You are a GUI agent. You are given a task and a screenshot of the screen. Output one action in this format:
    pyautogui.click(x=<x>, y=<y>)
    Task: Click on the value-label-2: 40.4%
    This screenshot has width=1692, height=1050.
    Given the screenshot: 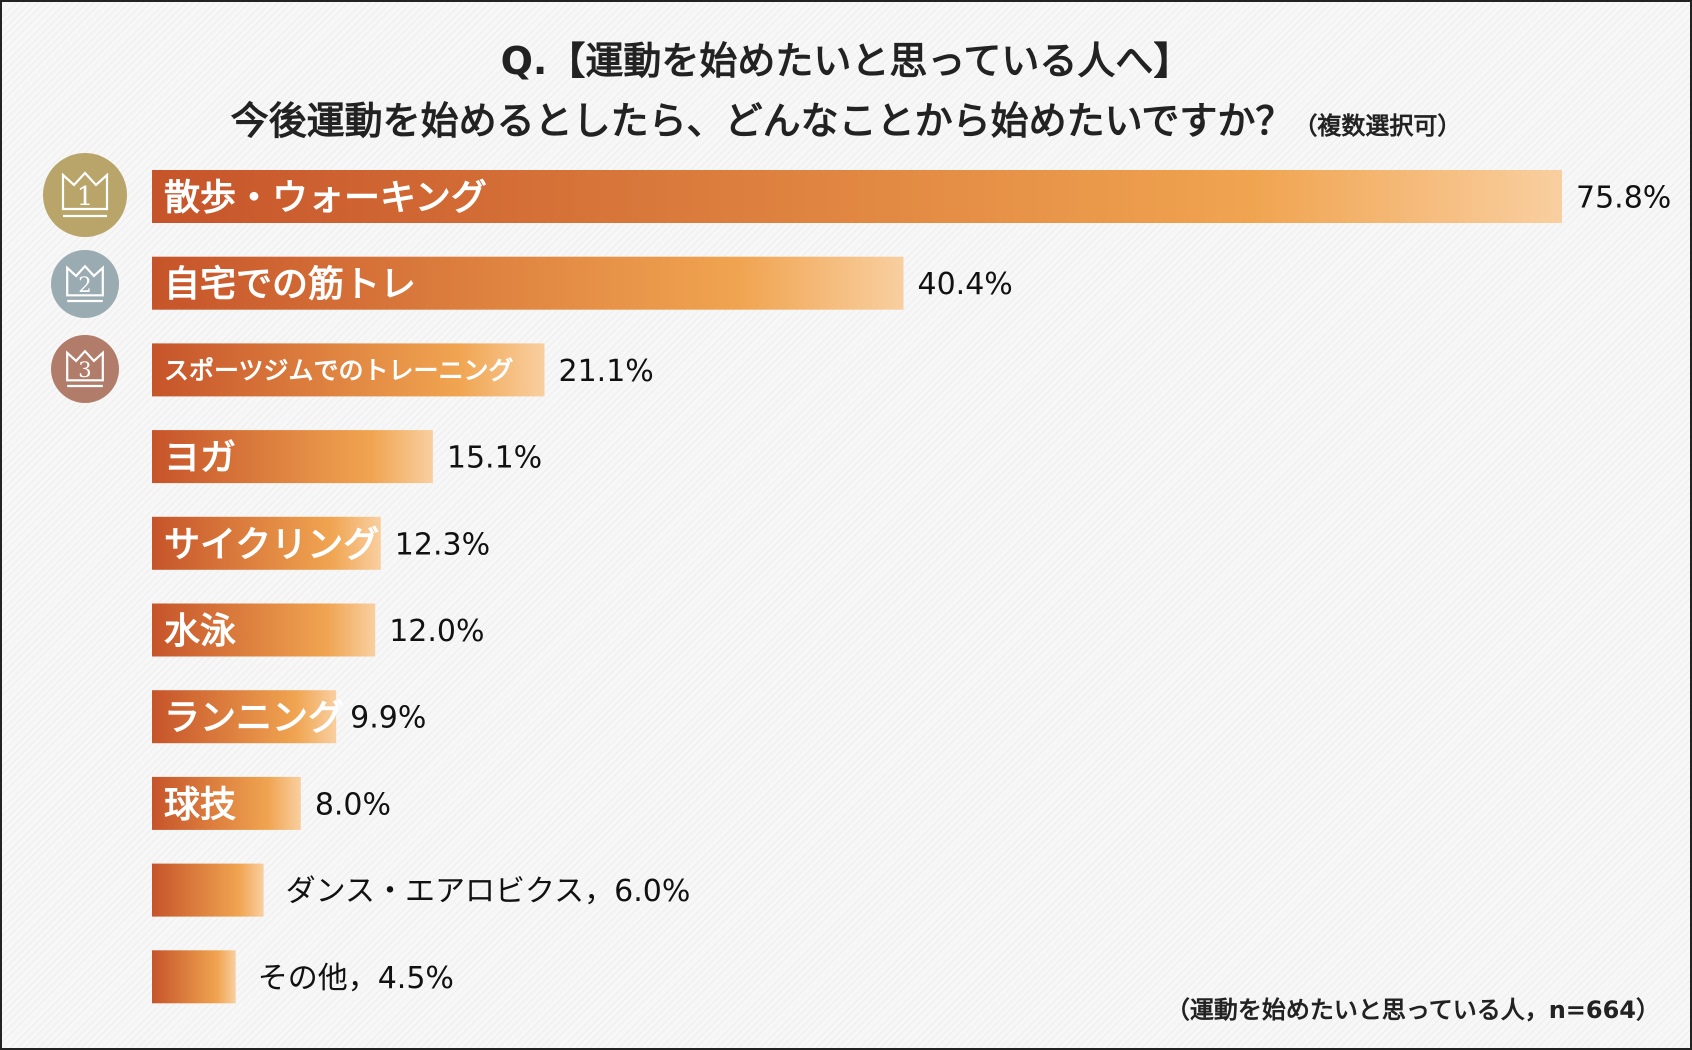 What is the action you would take?
    pyautogui.click(x=965, y=284)
    